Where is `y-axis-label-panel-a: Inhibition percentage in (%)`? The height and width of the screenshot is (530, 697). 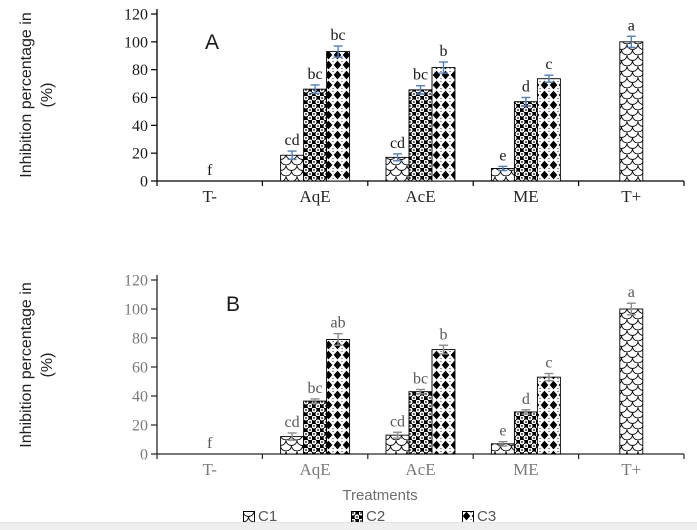
y-axis-label-panel-a: Inhibition percentage in (%) is located at coordinates (37, 100).